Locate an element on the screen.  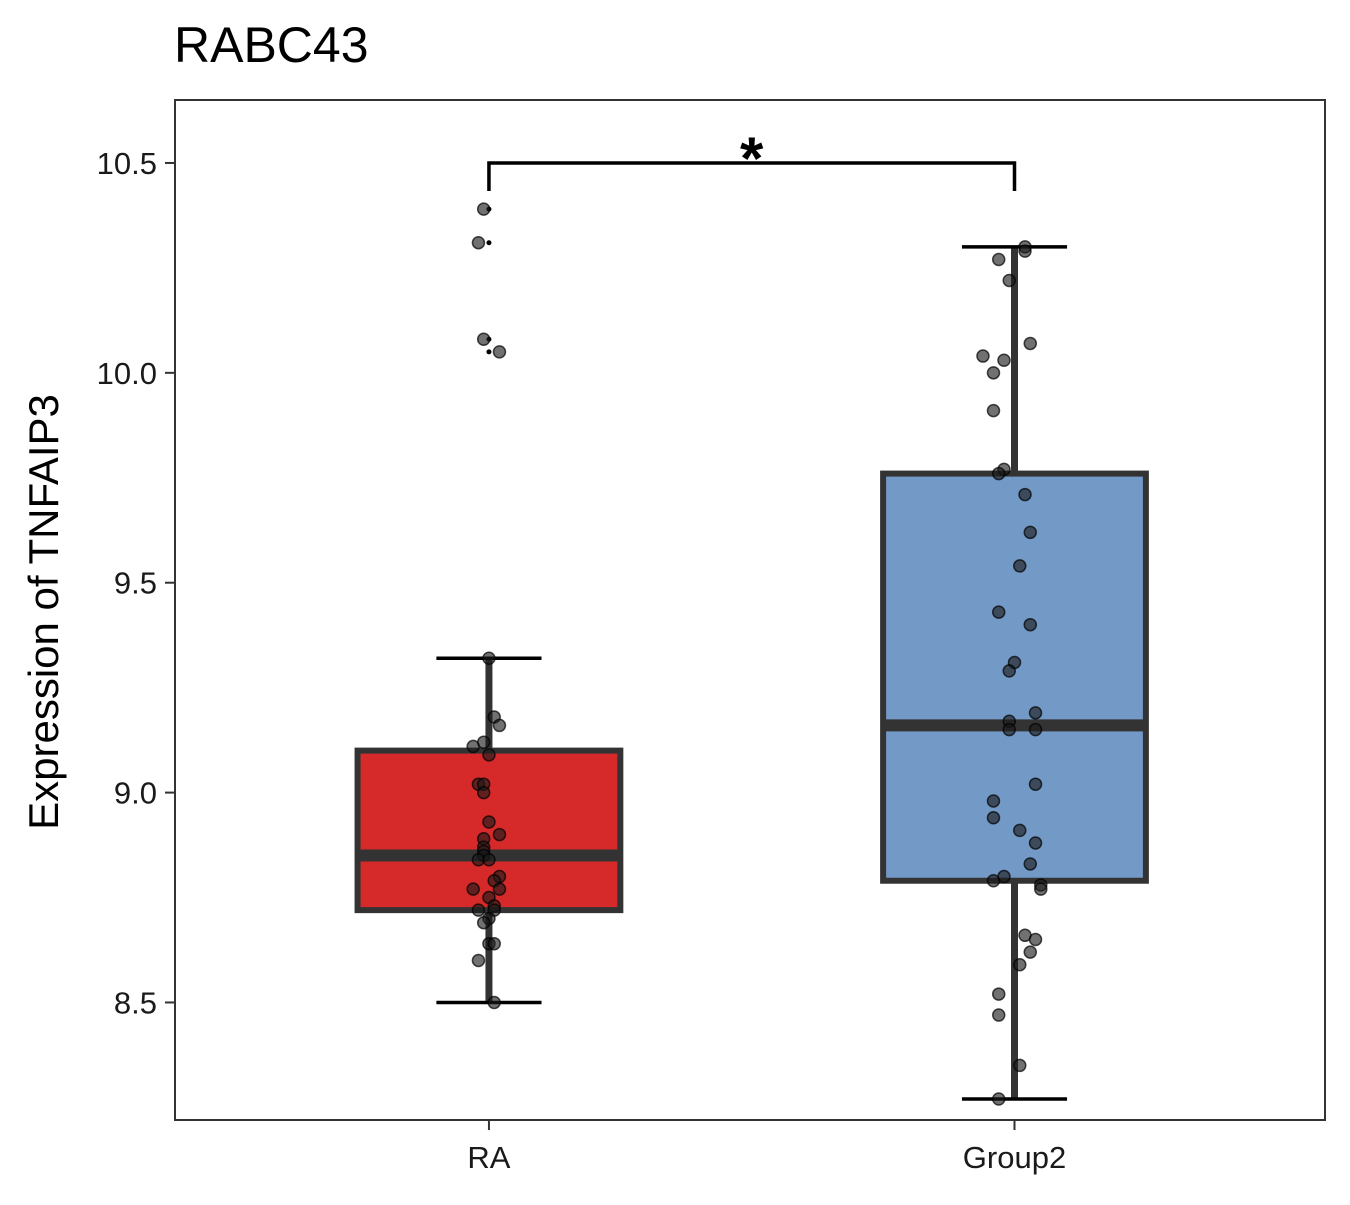
chart-title: RABC43 is located at coordinates (271, 45).